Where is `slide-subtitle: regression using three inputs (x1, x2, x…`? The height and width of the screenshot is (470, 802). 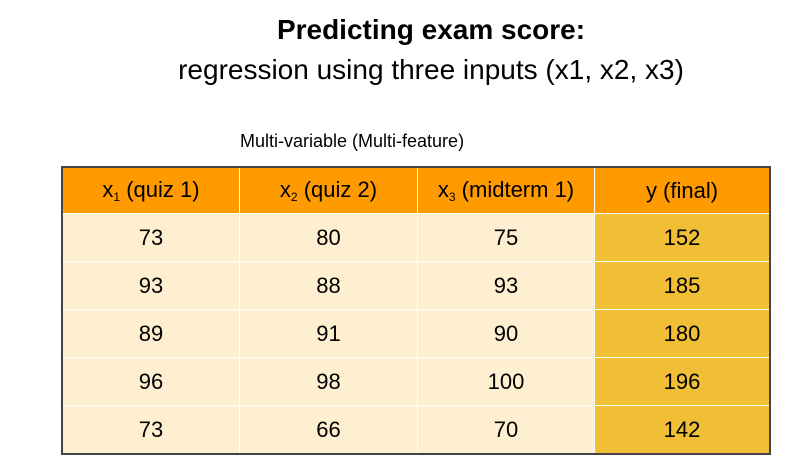 slide-subtitle: regression using three inputs (x1, x2, x… is located at coordinates (431, 69).